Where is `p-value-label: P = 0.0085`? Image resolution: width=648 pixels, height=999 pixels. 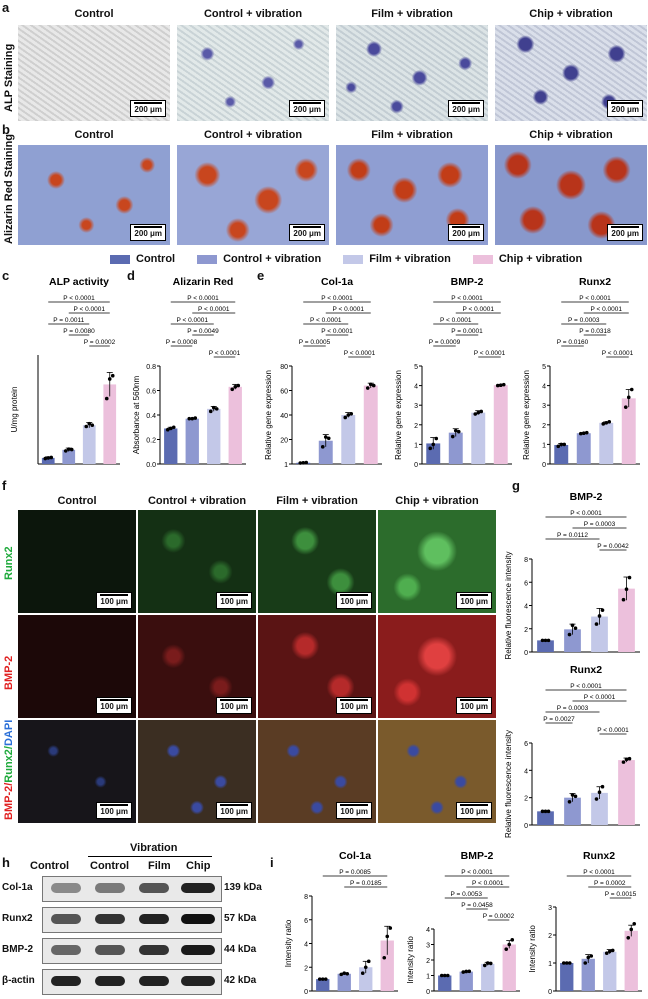
p-value-label: P = 0.0085 is located at coordinates (355, 872).